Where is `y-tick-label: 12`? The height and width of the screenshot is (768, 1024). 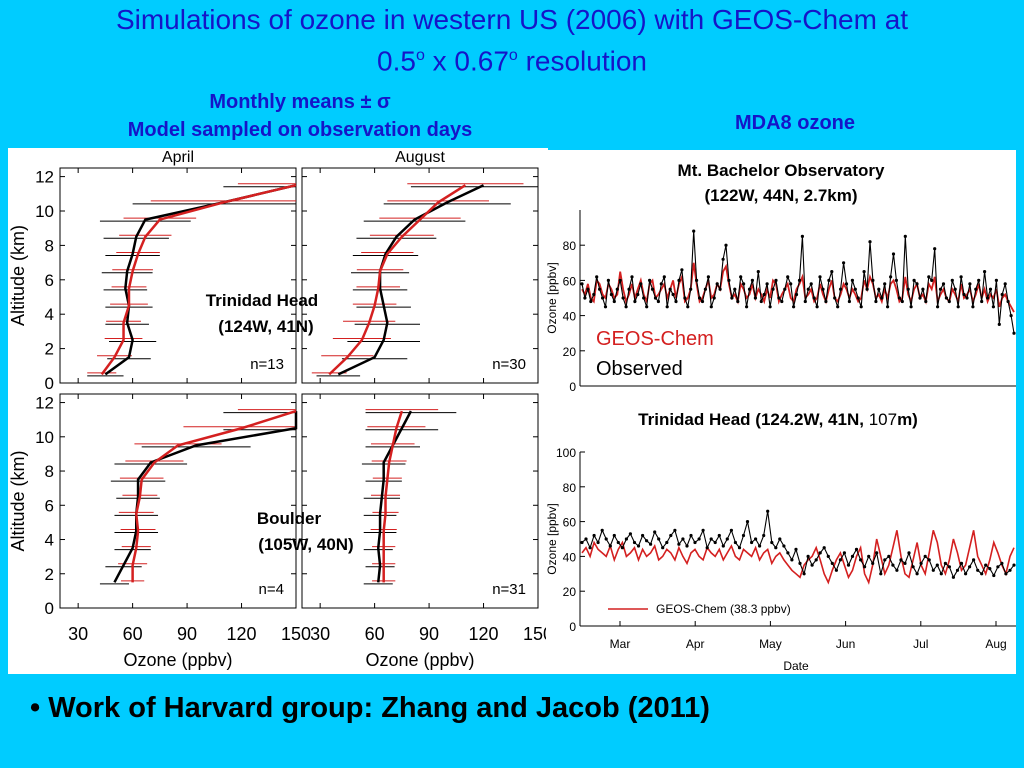 y-tick-label: 12 is located at coordinates (44, 403).